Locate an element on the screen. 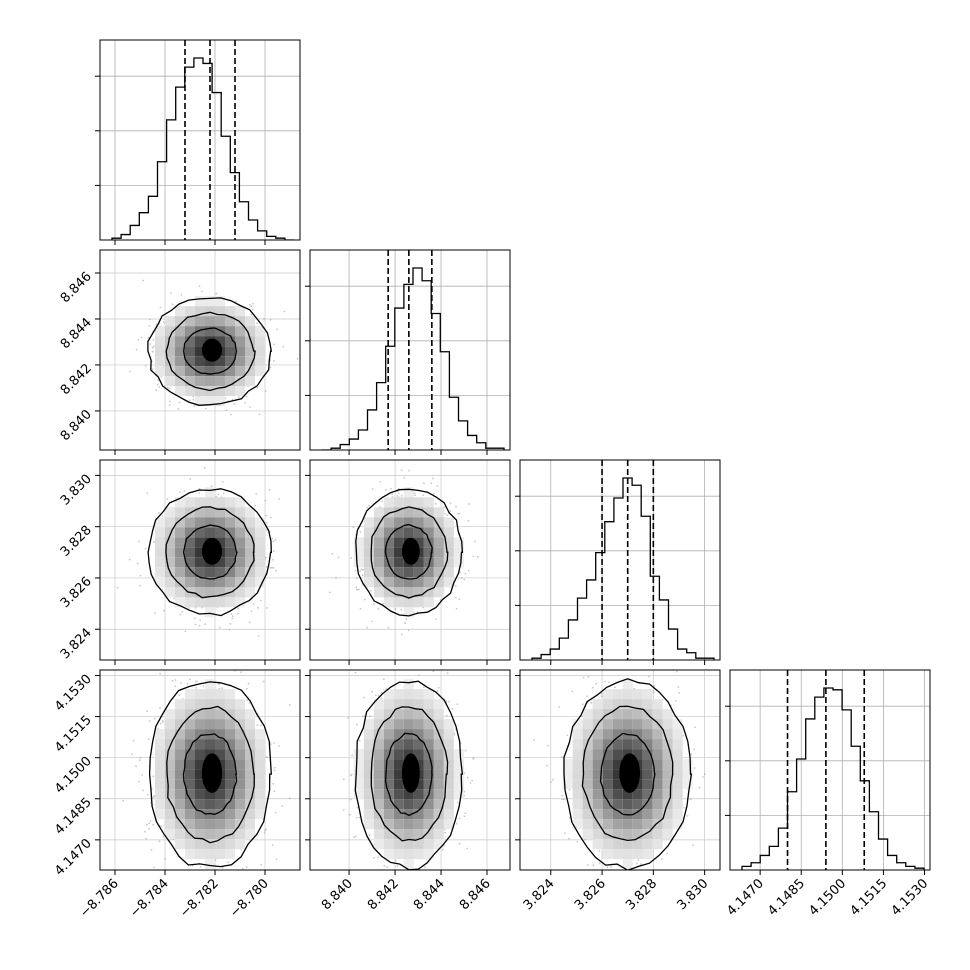 The width and height of the screenshot is (970, 970). x-tick-label: 8.842 is located at coordinates (383, 894).